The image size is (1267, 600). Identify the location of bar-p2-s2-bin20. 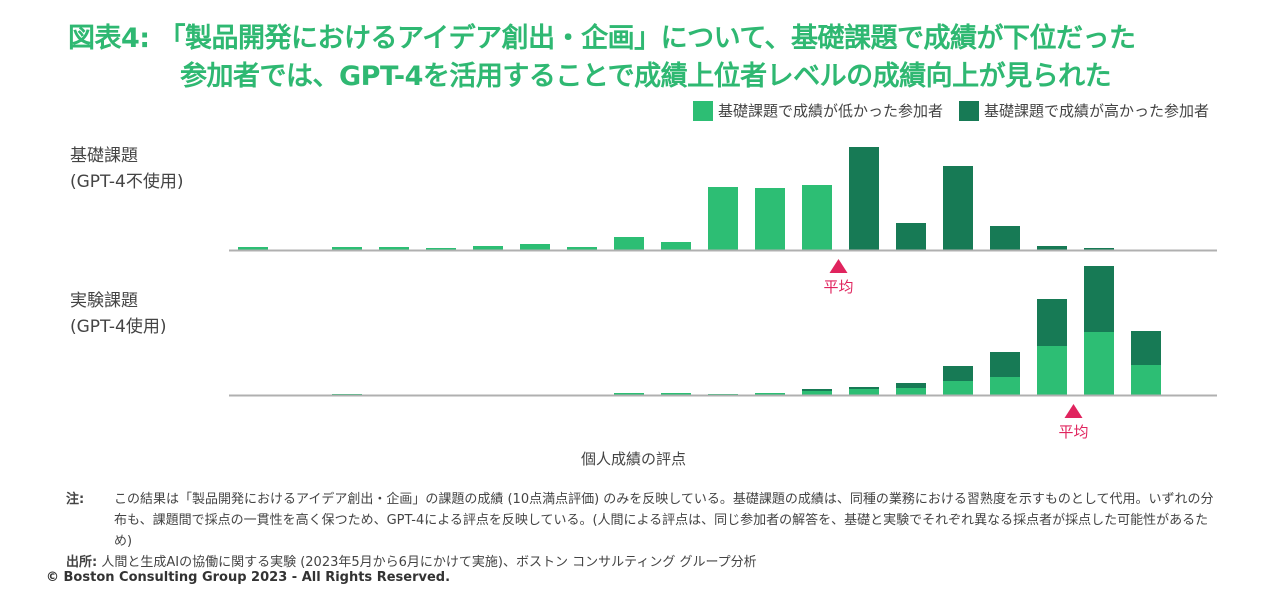
(1146, 348).